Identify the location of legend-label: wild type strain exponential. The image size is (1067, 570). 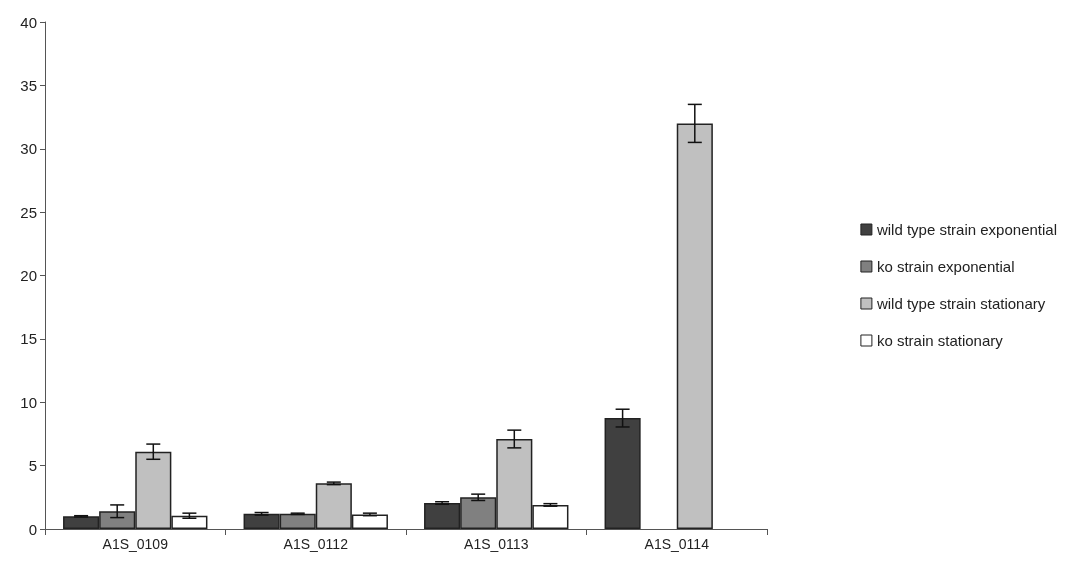
(966, 229).